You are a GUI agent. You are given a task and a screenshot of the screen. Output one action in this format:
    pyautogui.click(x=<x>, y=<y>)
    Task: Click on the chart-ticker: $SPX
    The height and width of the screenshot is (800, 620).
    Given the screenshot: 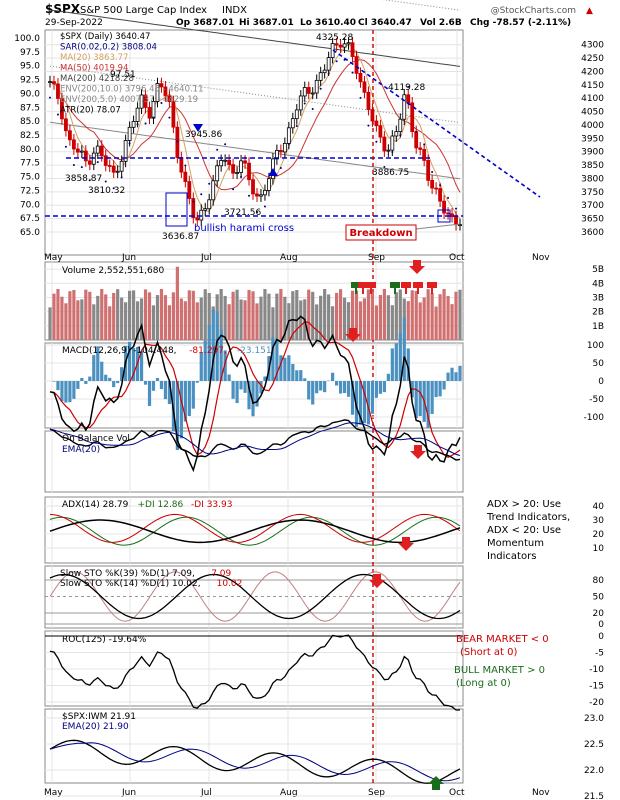 What is the action you would take?
    pyautogui.click(x=63, y=9)
    